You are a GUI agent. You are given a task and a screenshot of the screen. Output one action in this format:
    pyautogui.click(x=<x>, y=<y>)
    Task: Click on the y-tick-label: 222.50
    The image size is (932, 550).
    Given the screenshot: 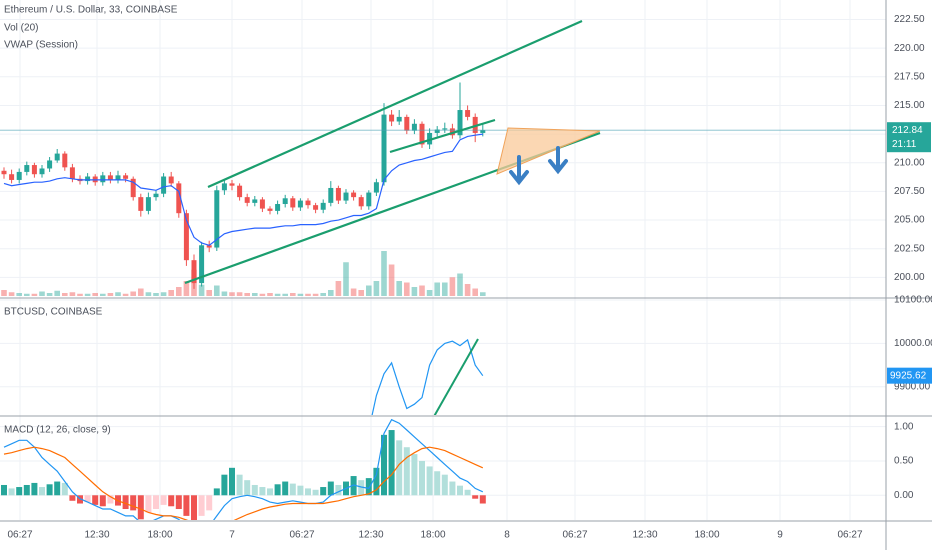 What is the action you would take?
    pyautogui.click(x=909, y=19)
    